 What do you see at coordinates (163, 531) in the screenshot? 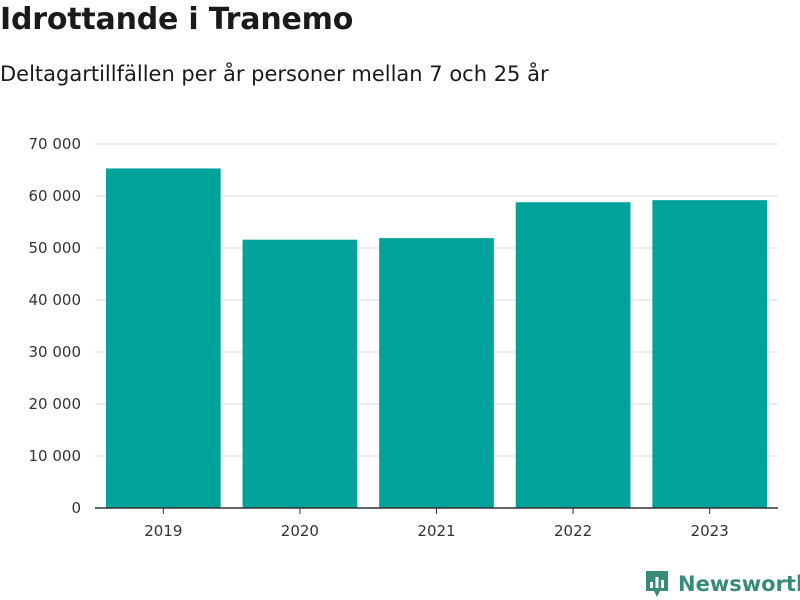
I see `x-tick-label: 2019` at bounding box center [163, 531].